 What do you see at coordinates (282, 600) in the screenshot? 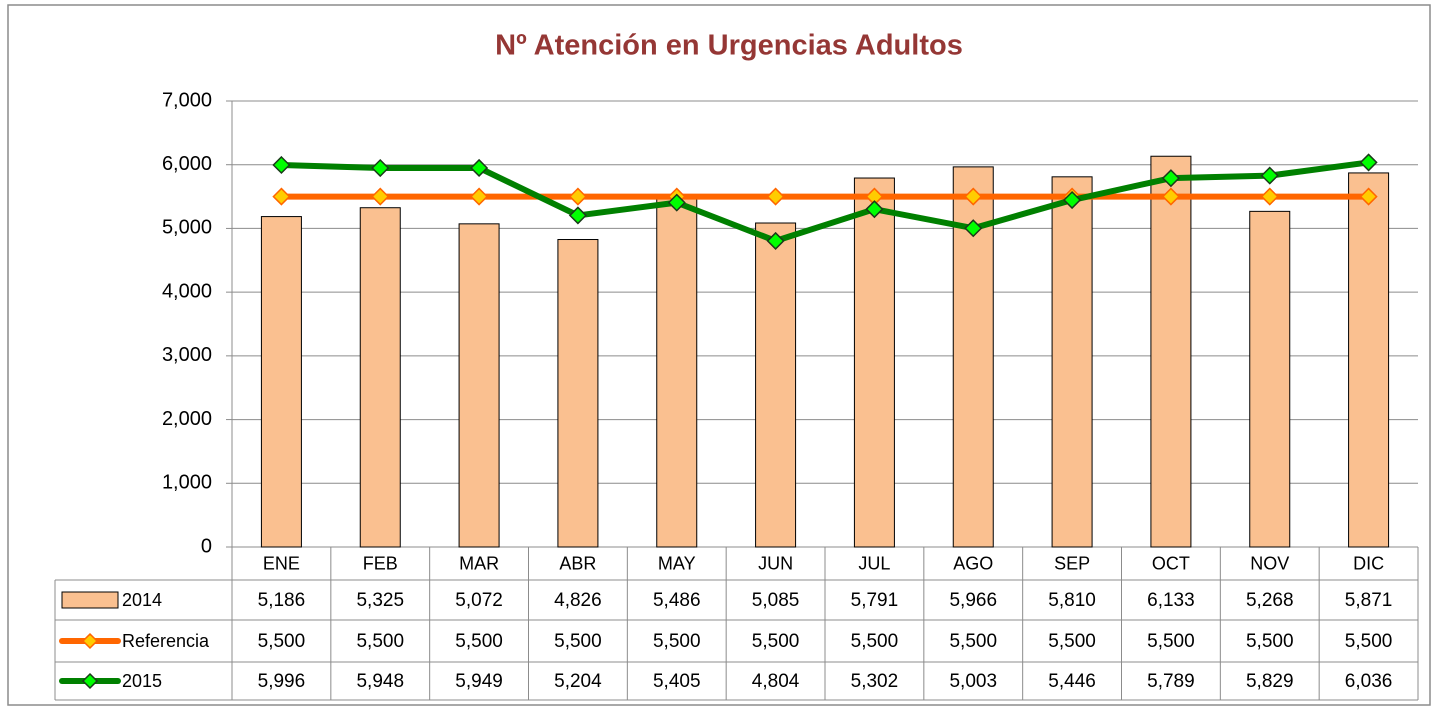
I see `table-cell: 5,186` at bounding box center [282, 600].